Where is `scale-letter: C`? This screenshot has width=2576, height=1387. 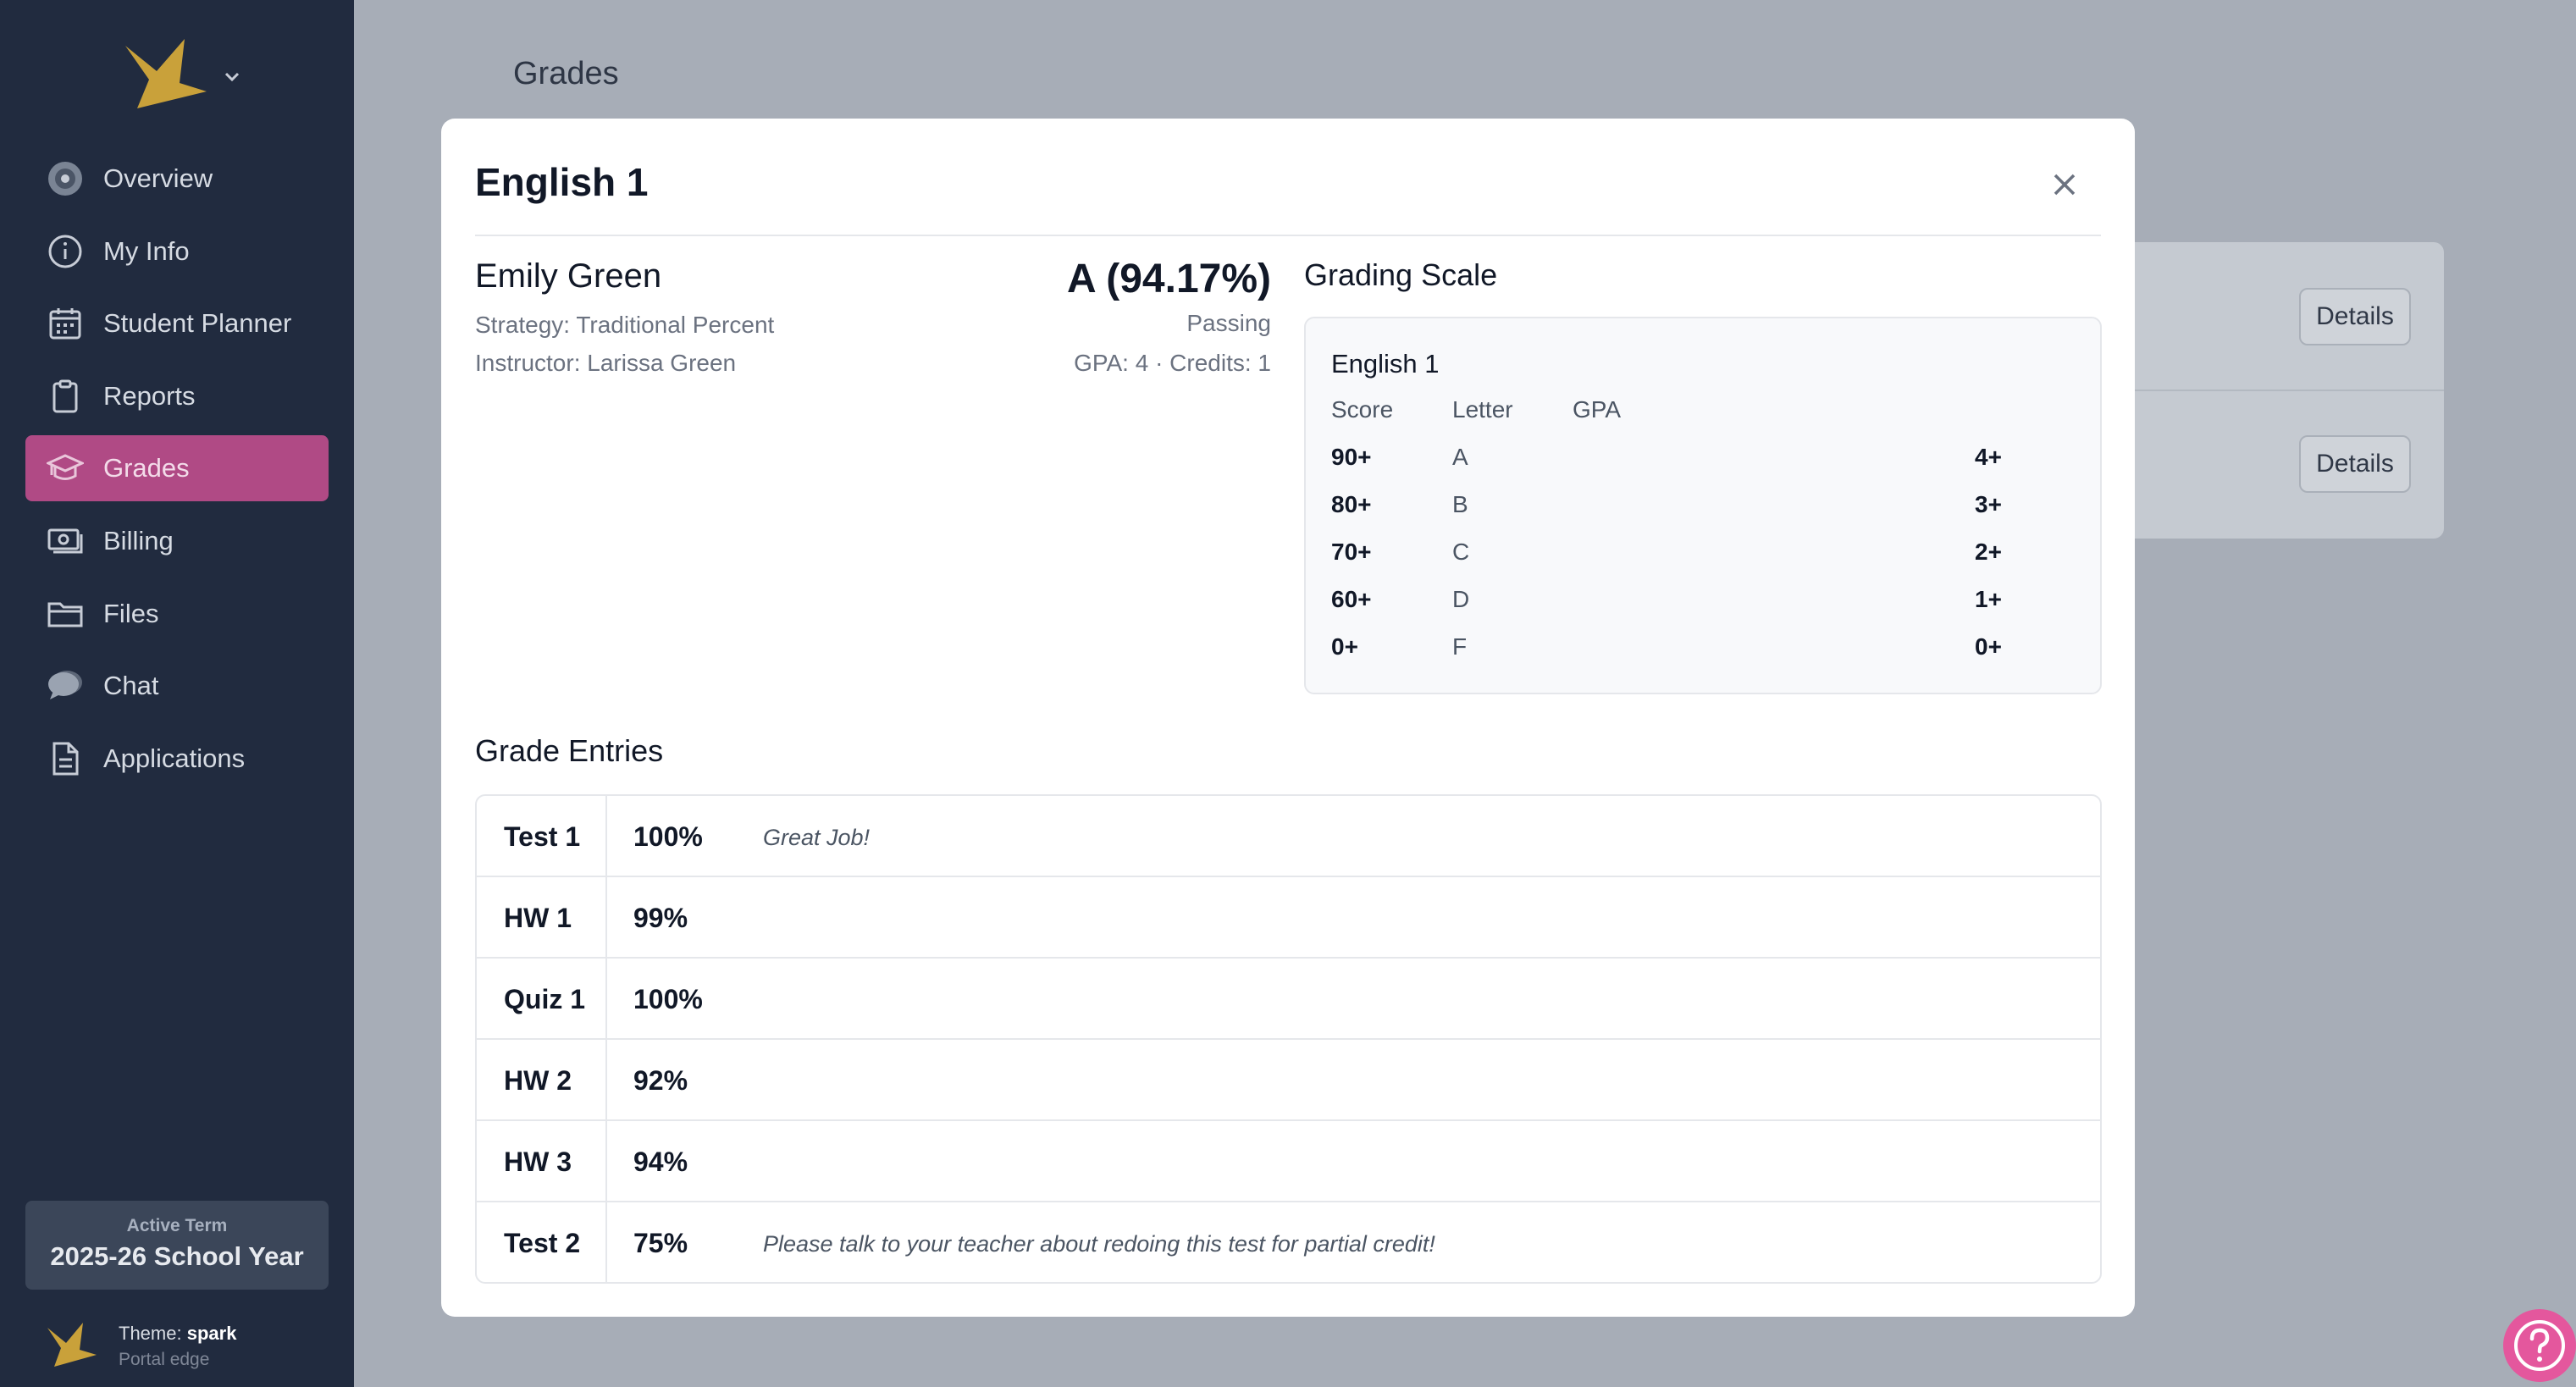
scale-letter: C is located at coordinates (1461, 552).